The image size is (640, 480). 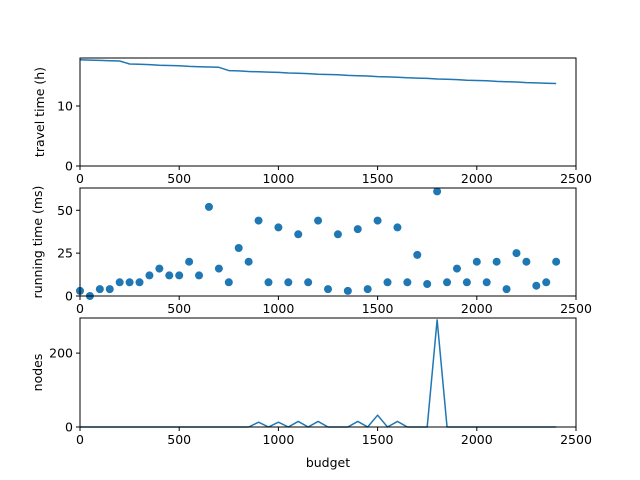 I want to click on running-time-y-tick-label: 0, so click(x=69, y=296).